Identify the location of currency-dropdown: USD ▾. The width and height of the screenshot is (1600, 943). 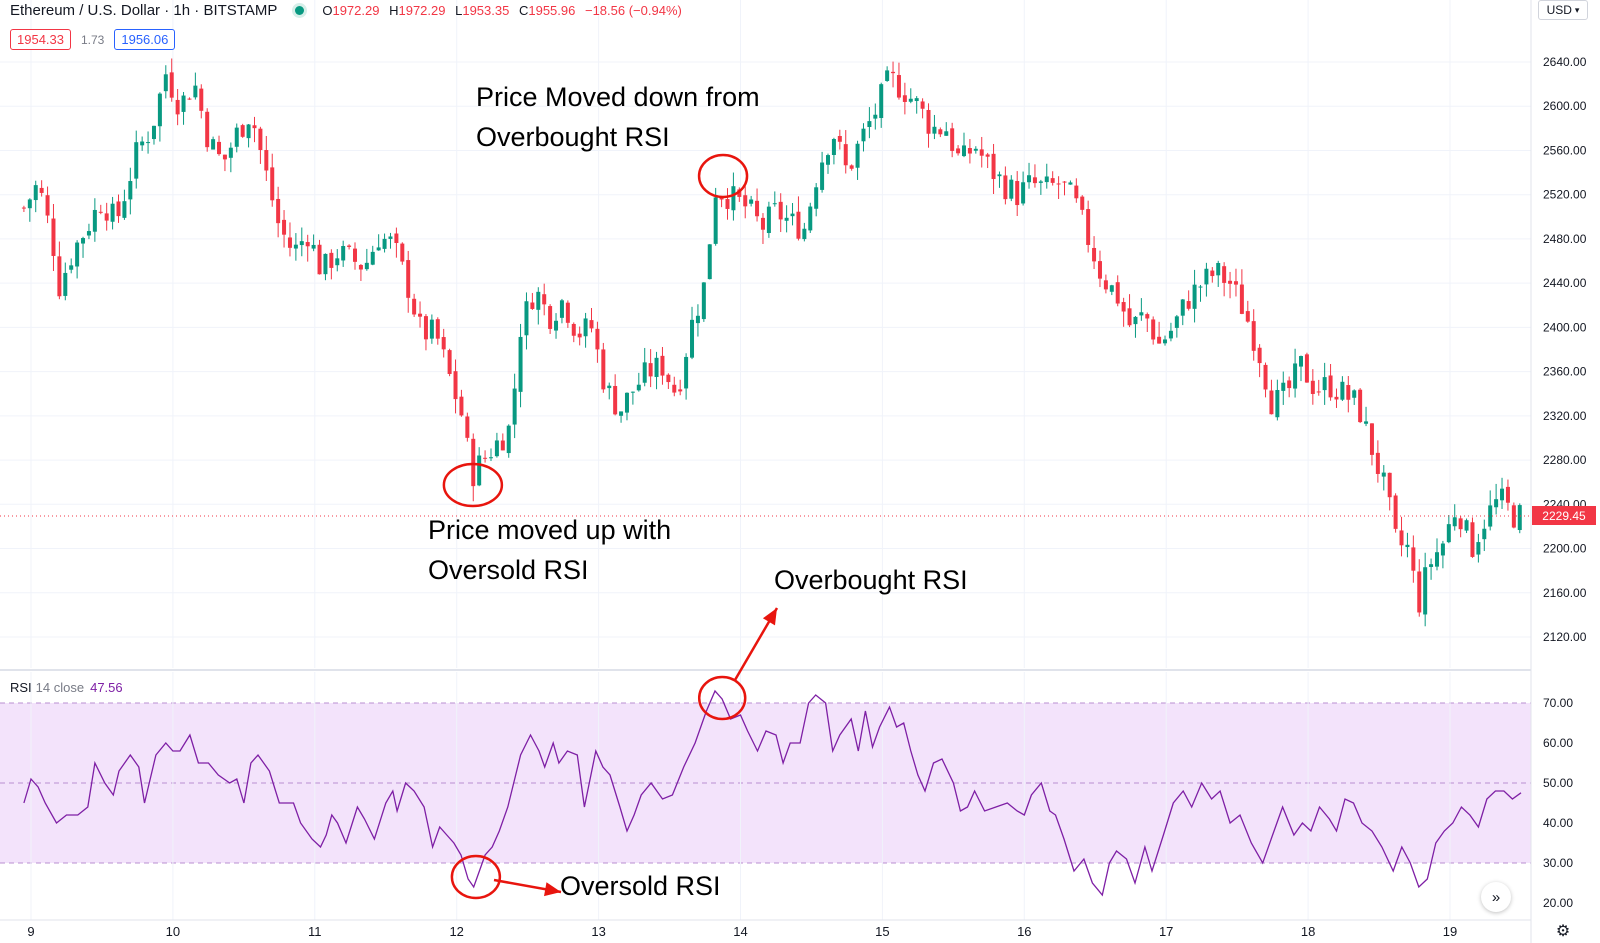
(1563, 10).